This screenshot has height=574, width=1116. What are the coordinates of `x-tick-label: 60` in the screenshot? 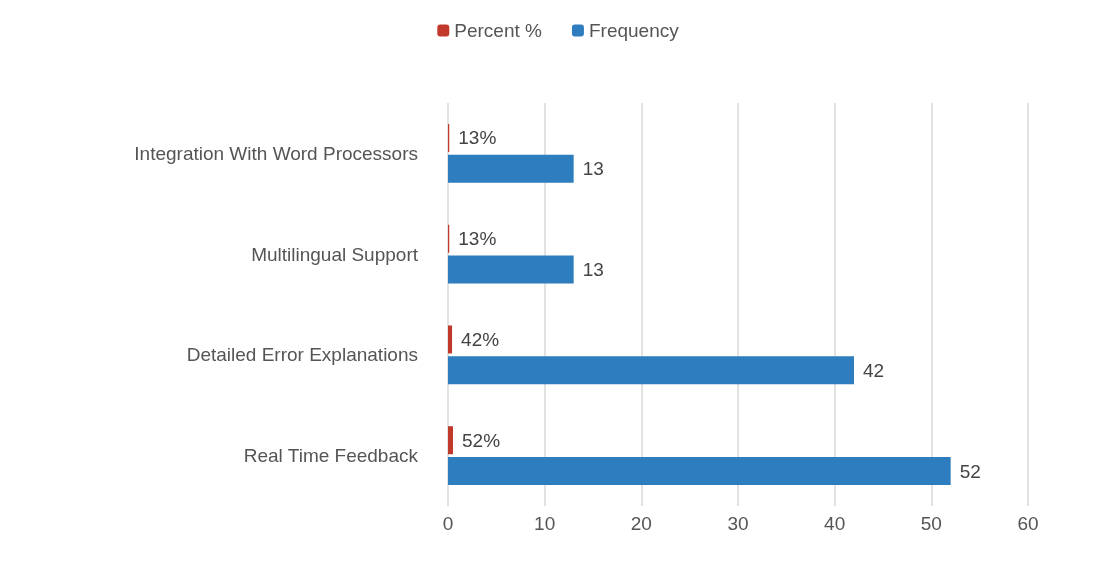 It's located at (1028, 523).